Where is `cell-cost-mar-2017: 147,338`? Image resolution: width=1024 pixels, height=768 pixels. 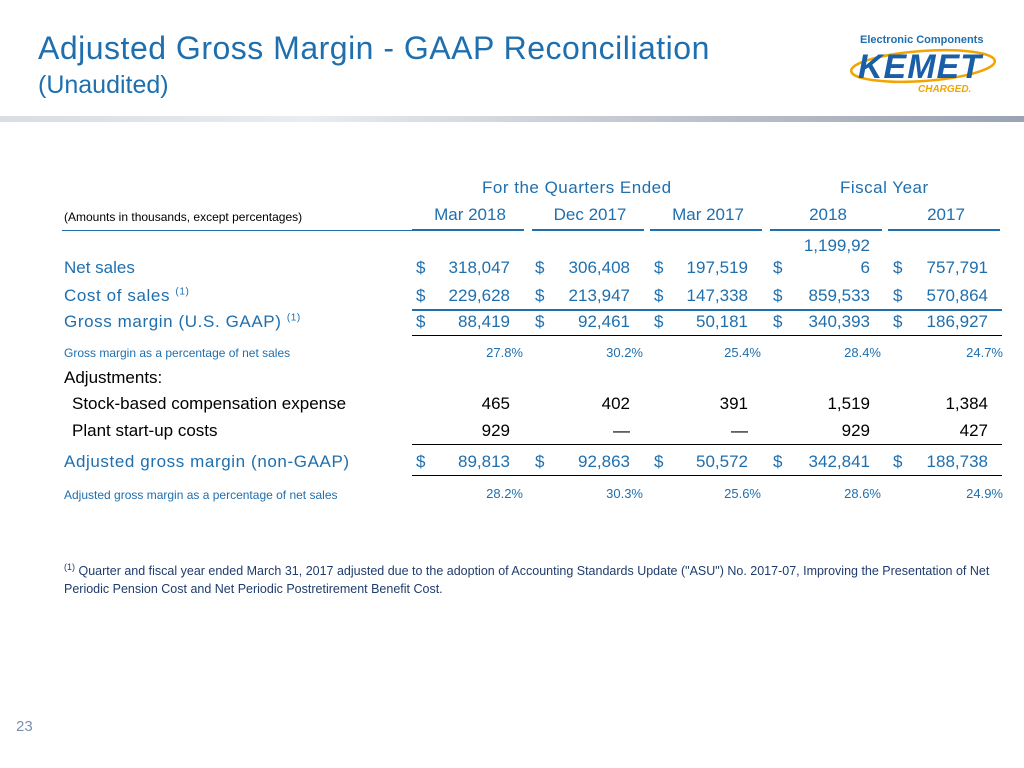
cell-cost-mar-2017: 147,338 is located at coordinates (717, 295).